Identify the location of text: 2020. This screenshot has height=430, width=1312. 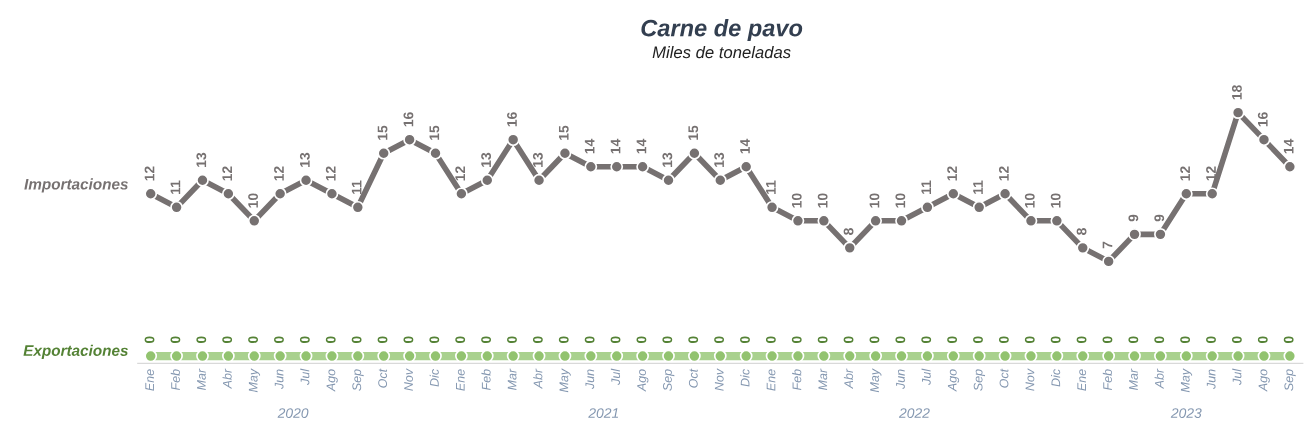
(293, 413).